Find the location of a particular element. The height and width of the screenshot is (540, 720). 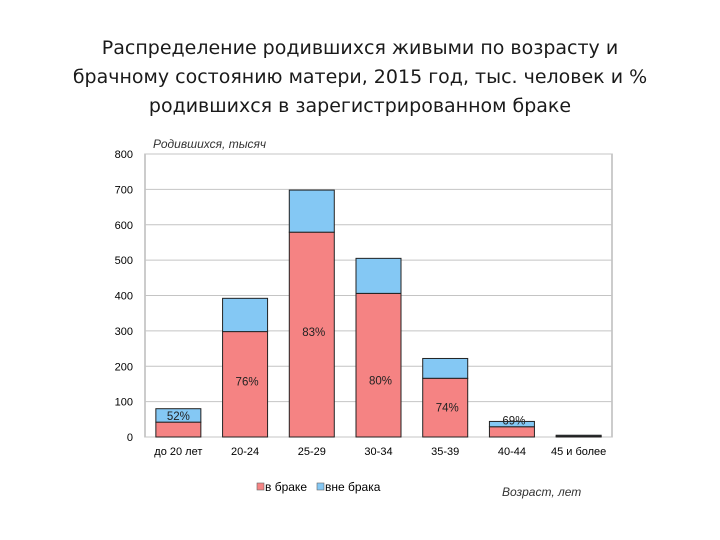

x-tick-label-4: 35-39 is located at coordinates (445, 452).